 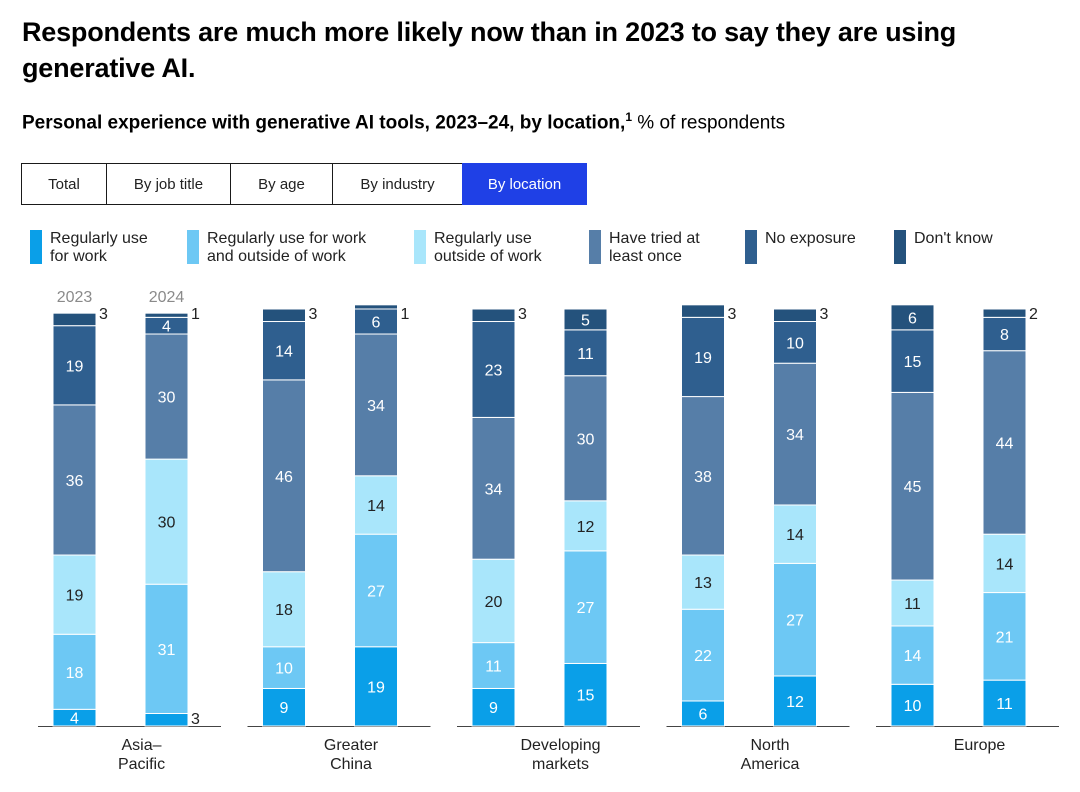 I want to click on bar-segment-asia-pacific-2023-no-exposure, so click(x=74, y=365).